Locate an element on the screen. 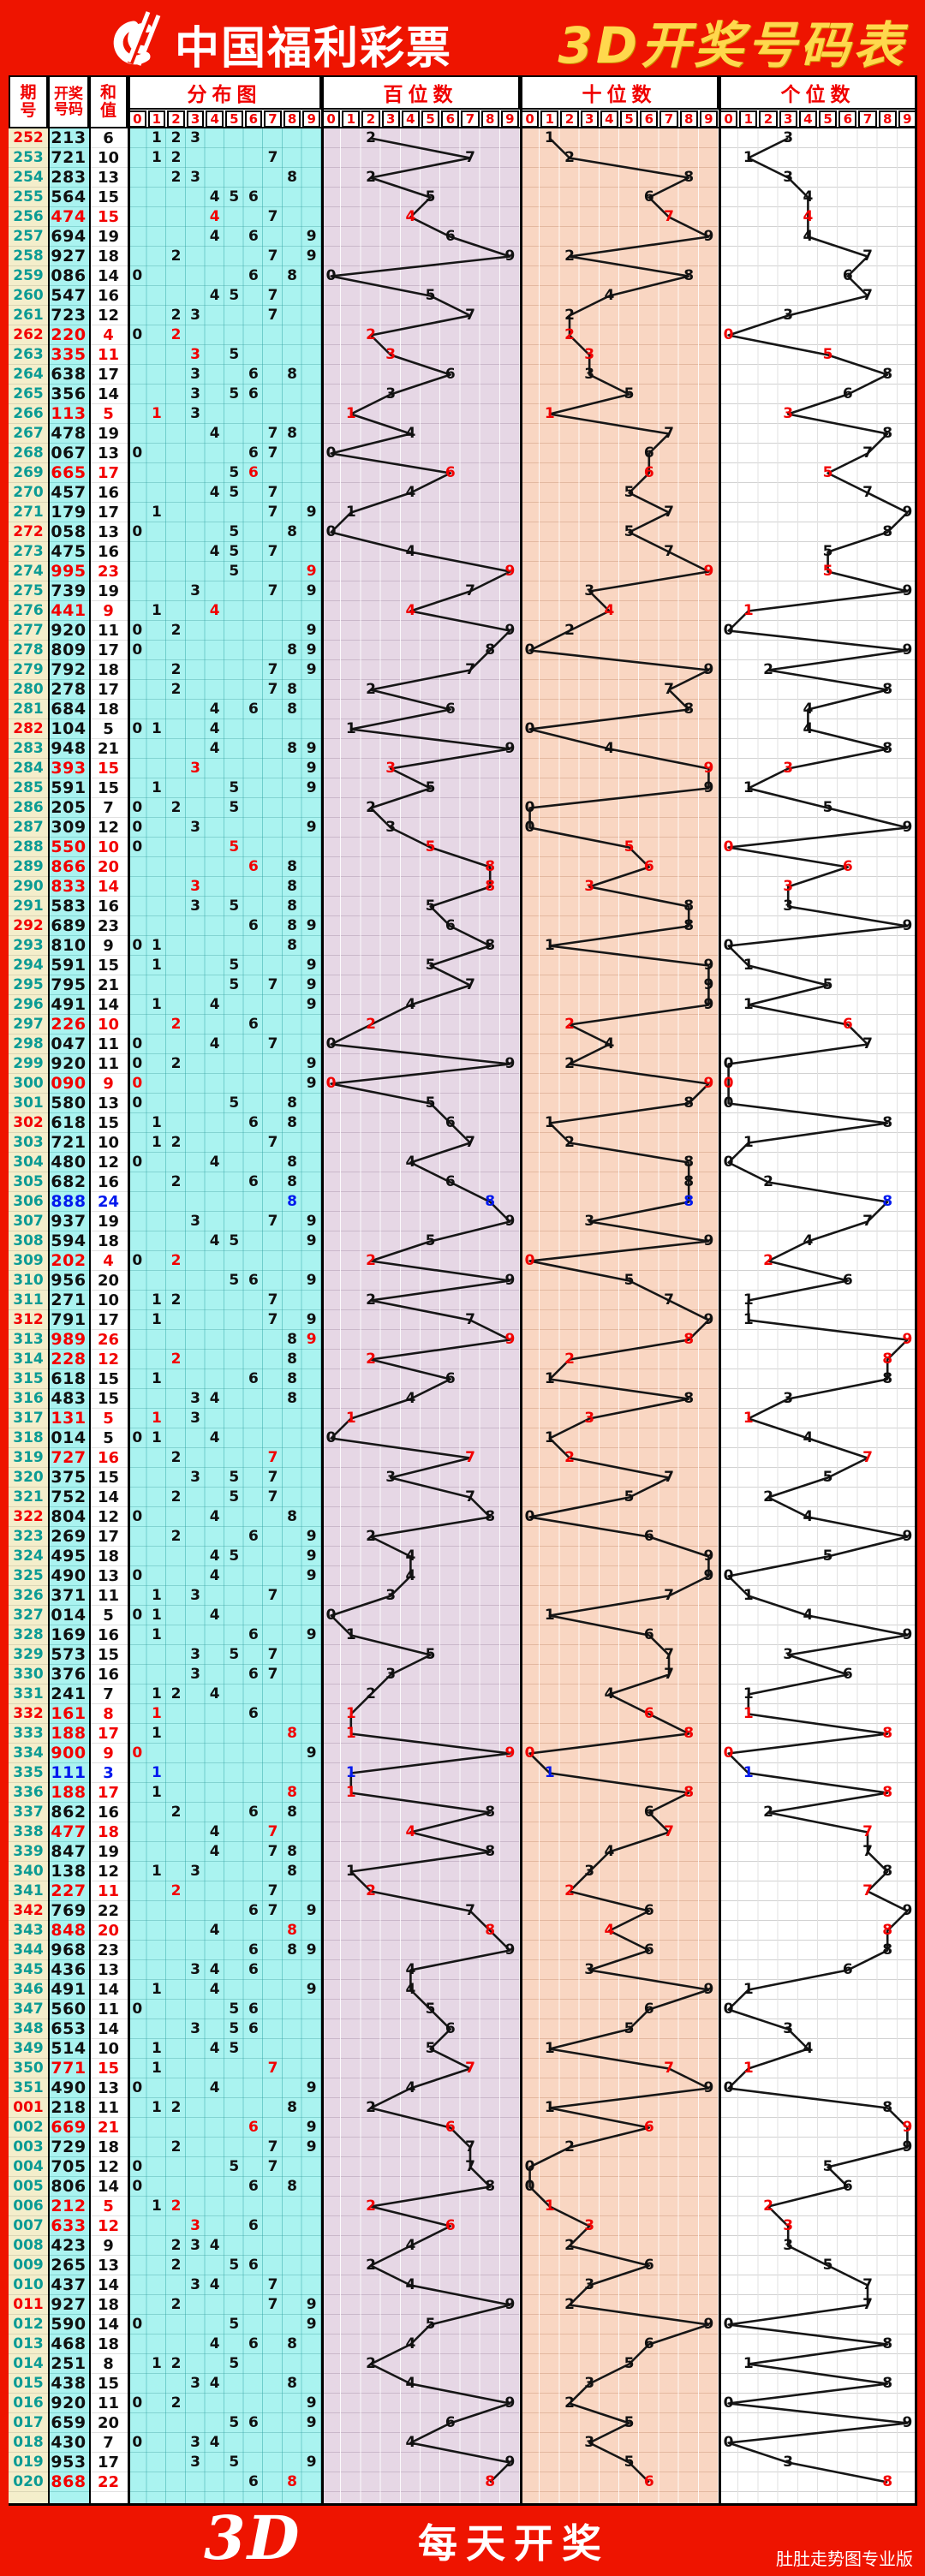  winning-number-cell: 727 is located at coordinates (69, 1457).